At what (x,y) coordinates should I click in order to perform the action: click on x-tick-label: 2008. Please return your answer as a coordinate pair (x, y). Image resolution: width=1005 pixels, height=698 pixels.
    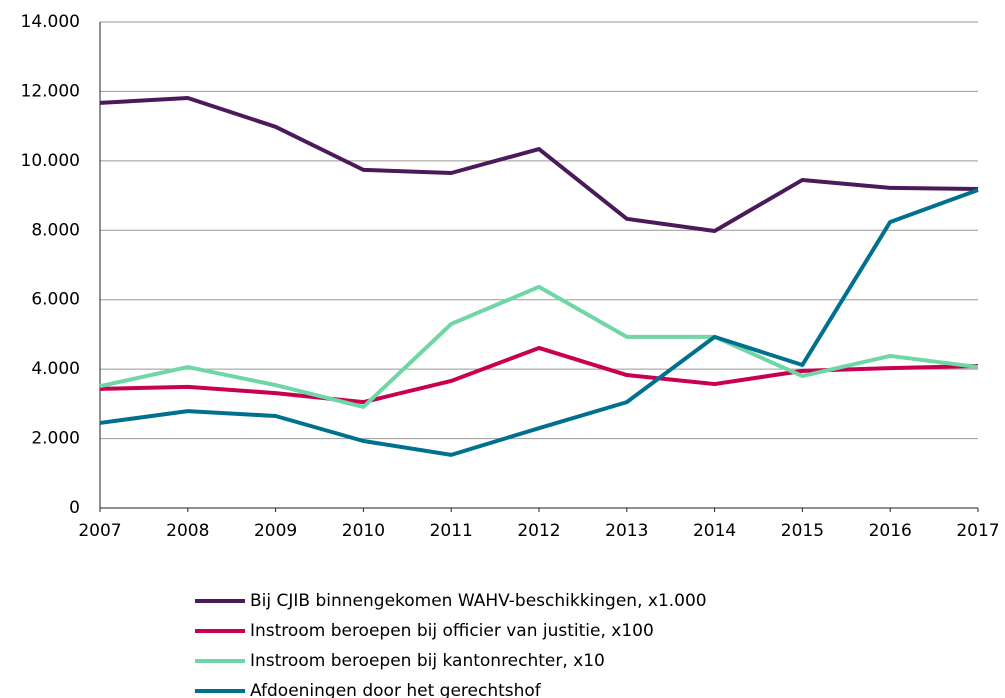
    Looking at the image, I should click on (187, 531).